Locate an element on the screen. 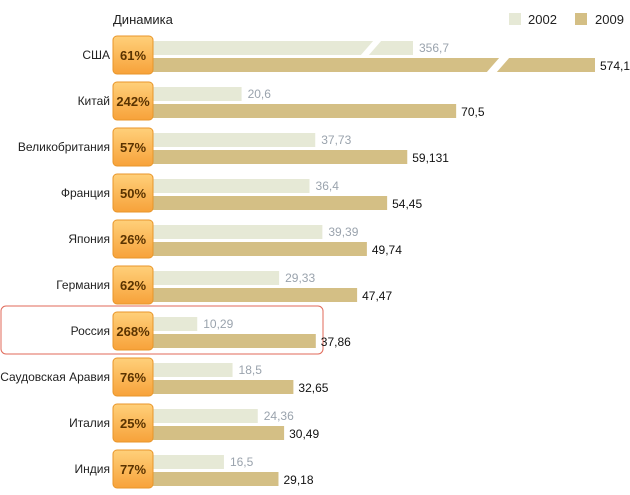 The image size is (630, 495). axis-break-2009 is located at coordinates (498, 65).